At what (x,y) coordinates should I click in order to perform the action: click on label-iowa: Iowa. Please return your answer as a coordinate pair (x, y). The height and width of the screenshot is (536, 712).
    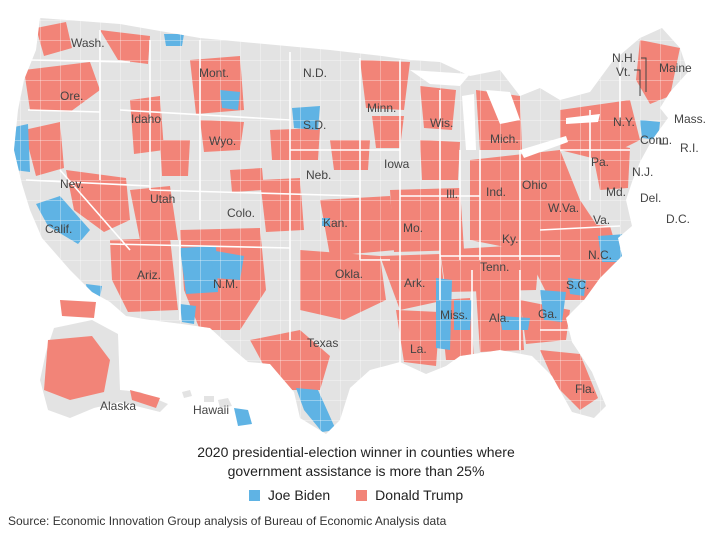
    Looking at the image, I should click on (397, 164).